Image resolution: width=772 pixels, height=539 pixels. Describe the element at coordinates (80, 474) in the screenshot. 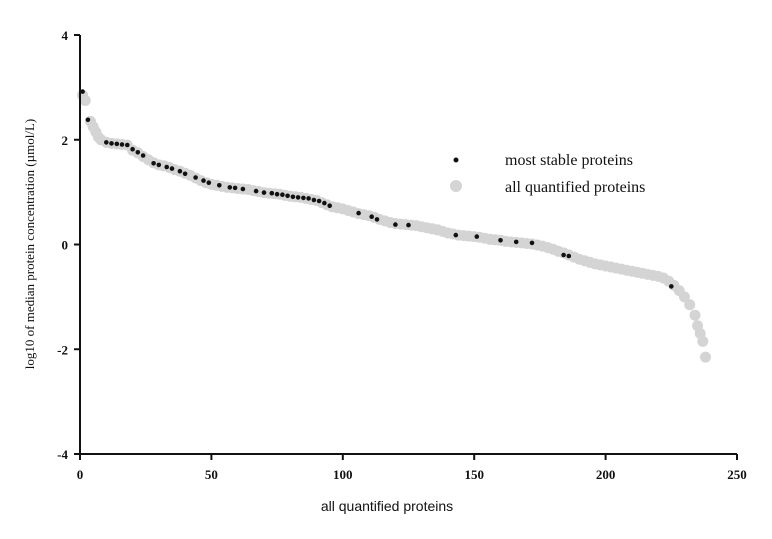

I see `x-tick-label: 0` at that location.